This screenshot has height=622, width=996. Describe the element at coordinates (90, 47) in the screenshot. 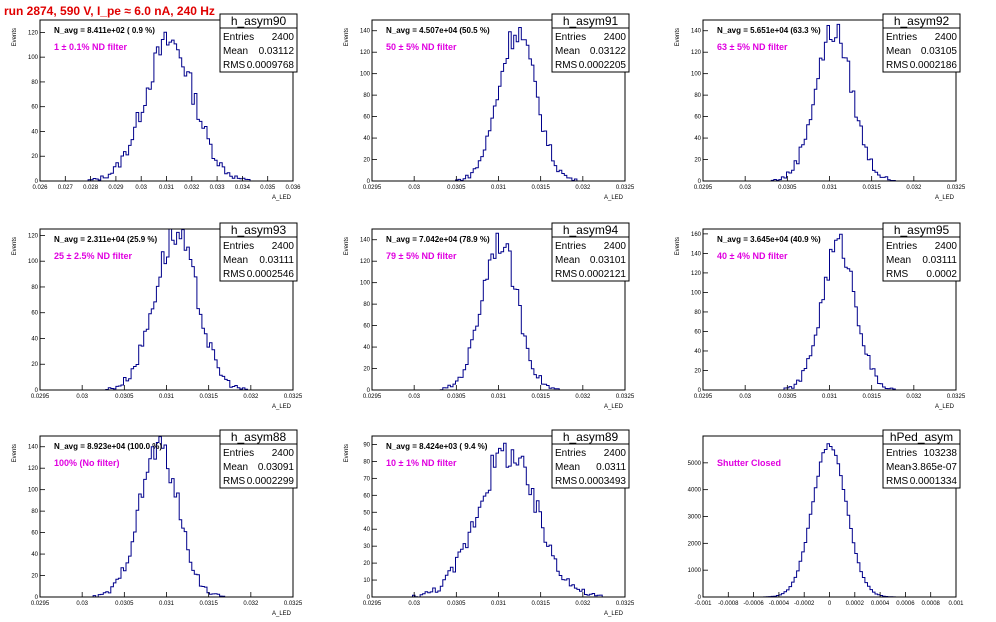

I see `filter-label: 1 ± 0.1% ND filter` at that location.